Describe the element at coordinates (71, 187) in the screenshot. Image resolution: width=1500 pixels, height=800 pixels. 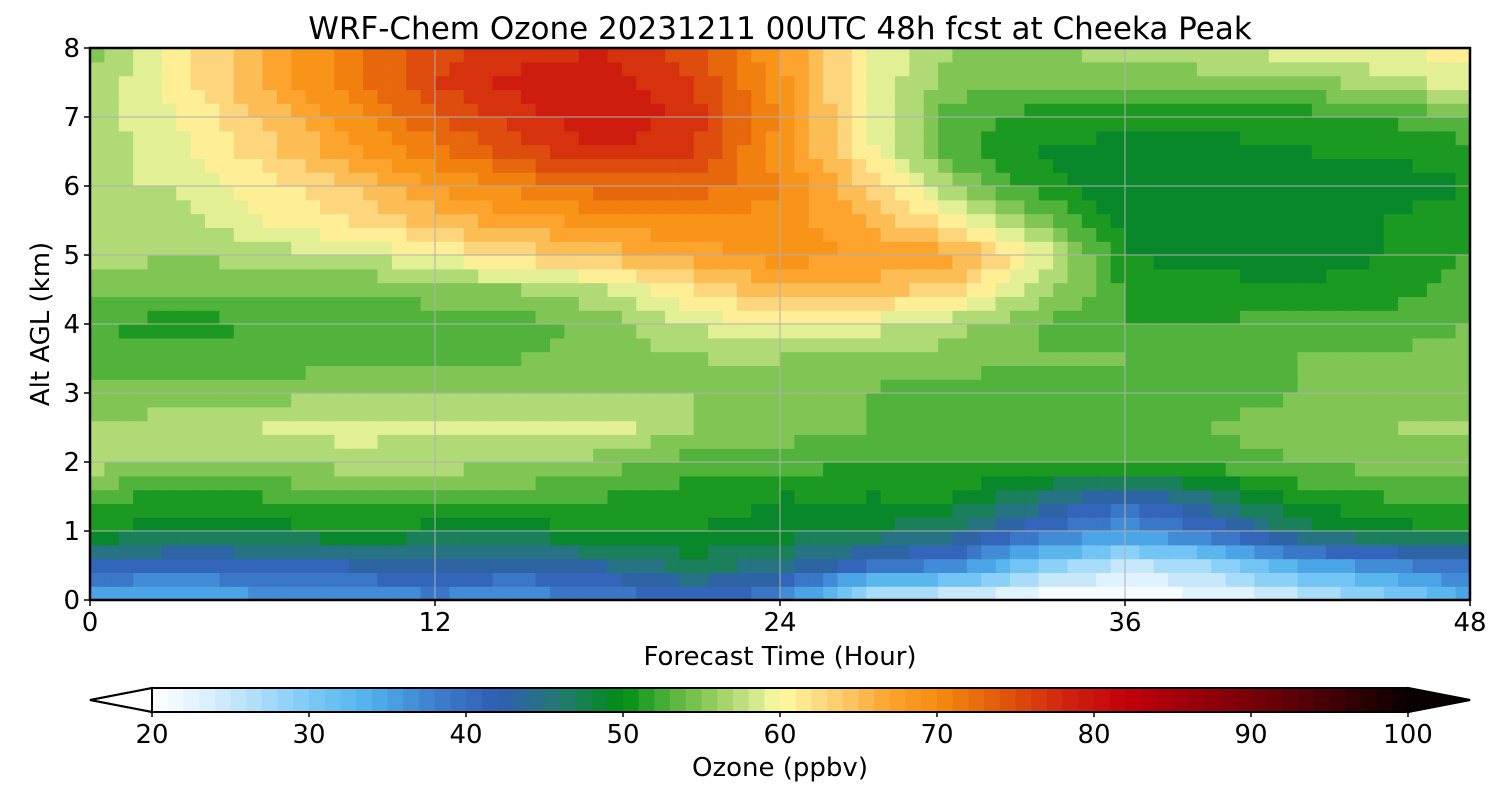
I see `y-tick-label: 6` at that location.